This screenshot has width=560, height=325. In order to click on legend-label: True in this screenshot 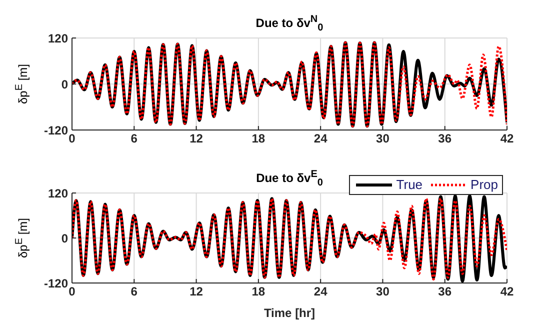, I will do `click(409, 185)`.